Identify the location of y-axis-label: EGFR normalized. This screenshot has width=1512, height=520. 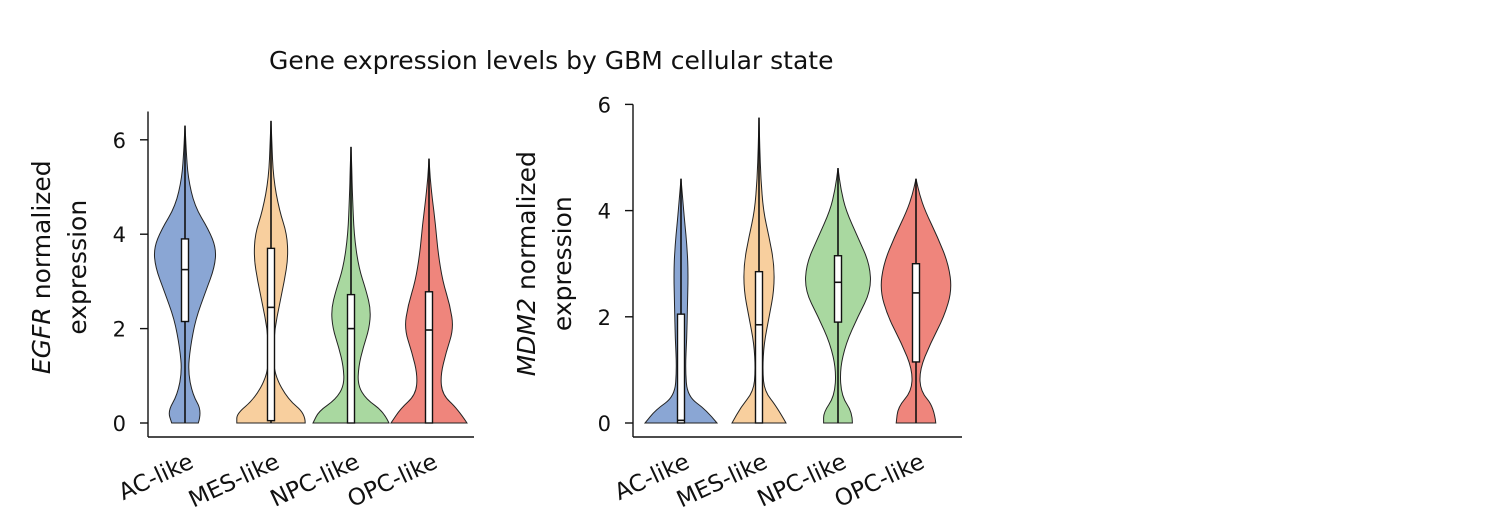
(41, 267).